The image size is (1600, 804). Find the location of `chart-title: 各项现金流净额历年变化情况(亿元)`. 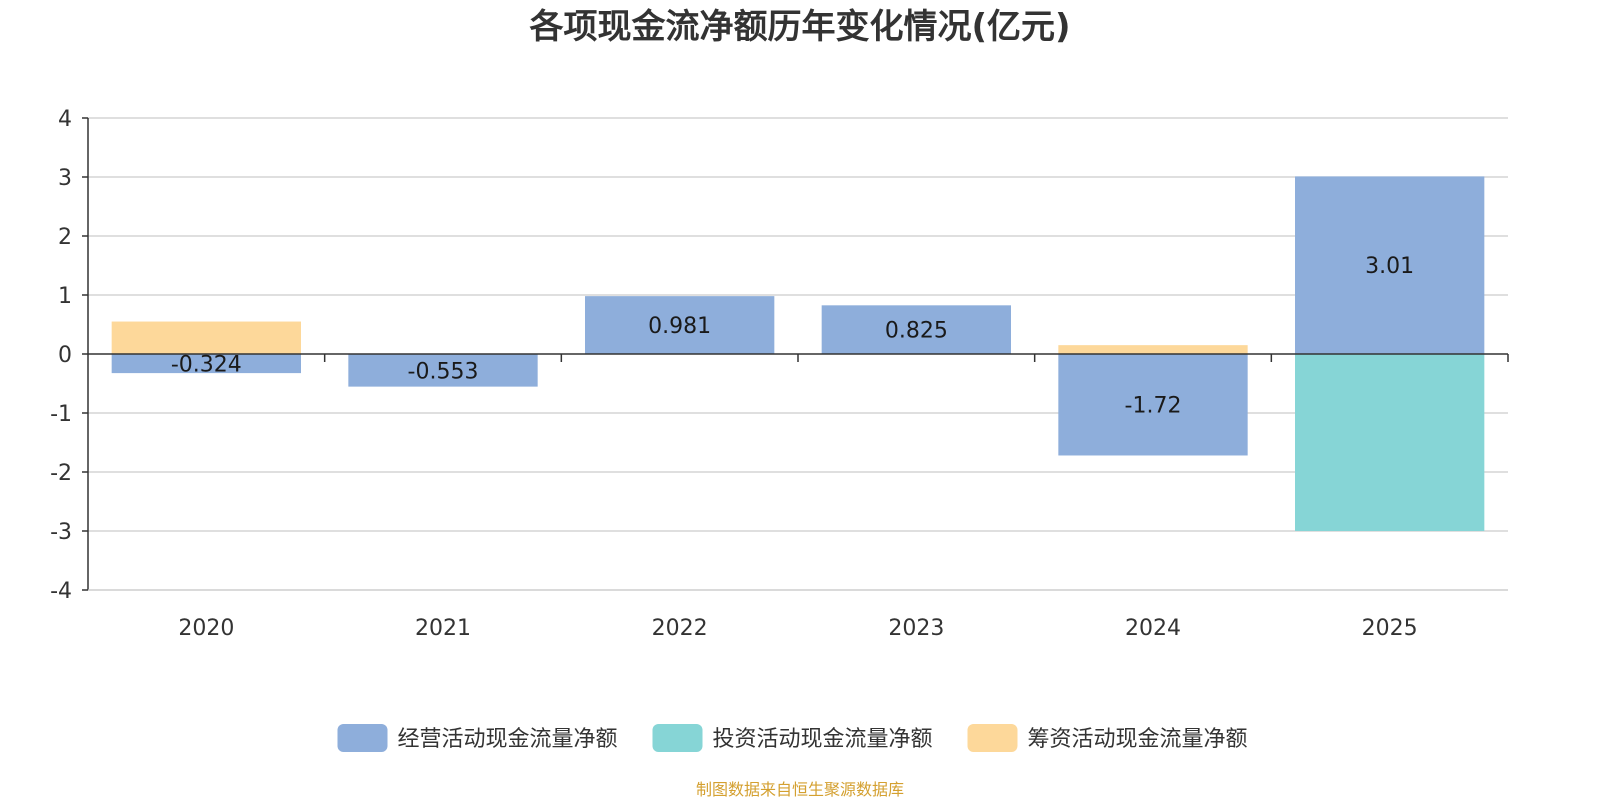

chart-title: 各项现金流净额历年变化情况(亿元) is located at coordinates (799, 27).